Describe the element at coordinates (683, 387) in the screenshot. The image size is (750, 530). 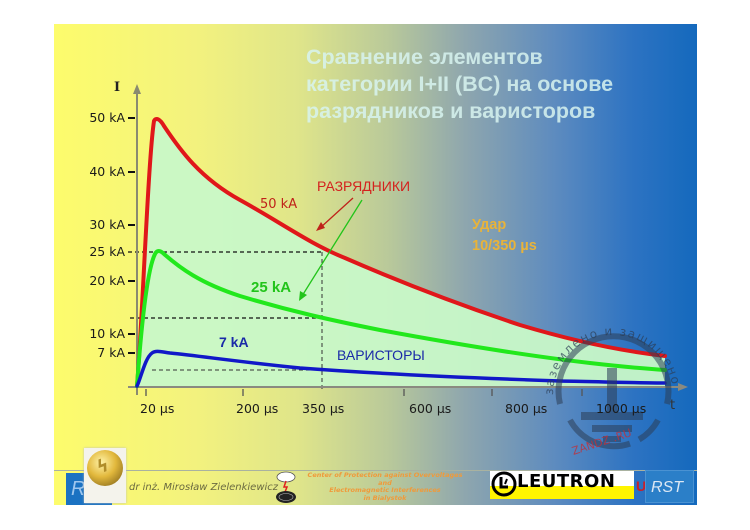
I see `x-axis-arrow` at that location.